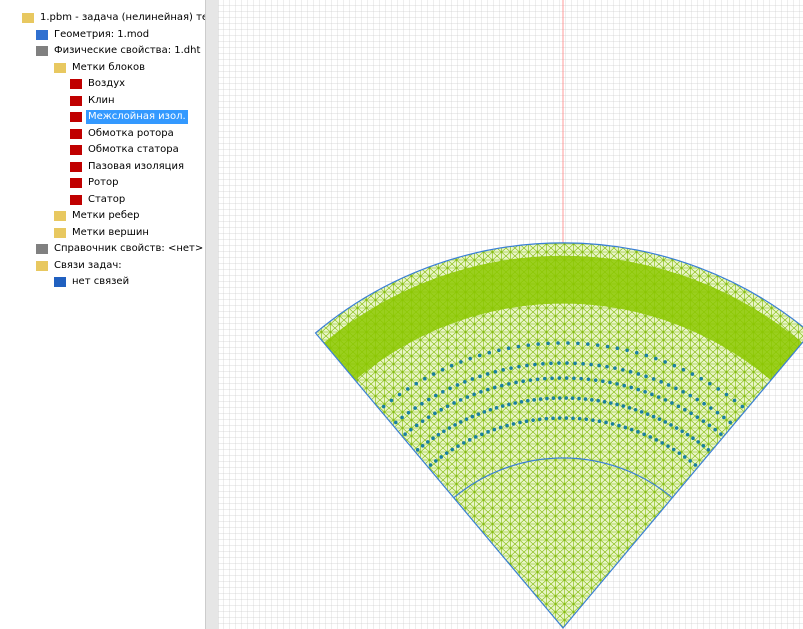 The image size is (803, 629). I want to click on tree-item: Обмотка статора, so click(133, 149).